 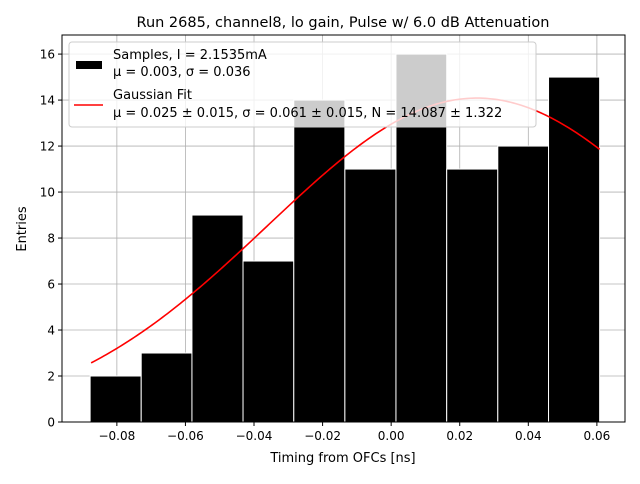 I want to click on legend-samples-stats: μ = 0.003, σ = 0.036, so click(x=182, y=72).